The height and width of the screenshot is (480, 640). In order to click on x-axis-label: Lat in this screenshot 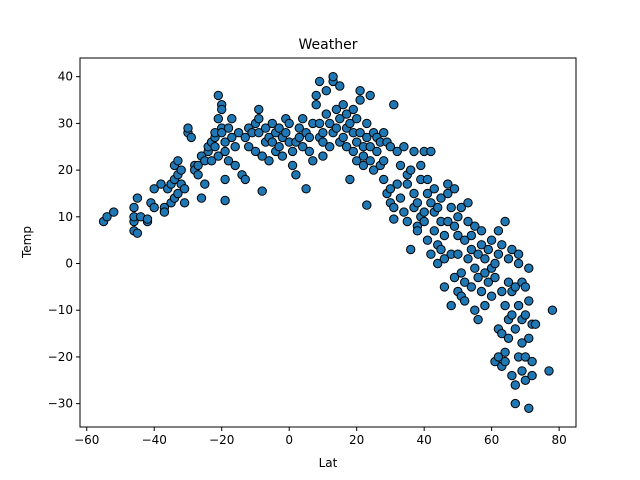, I will do `click(328, 463)`.